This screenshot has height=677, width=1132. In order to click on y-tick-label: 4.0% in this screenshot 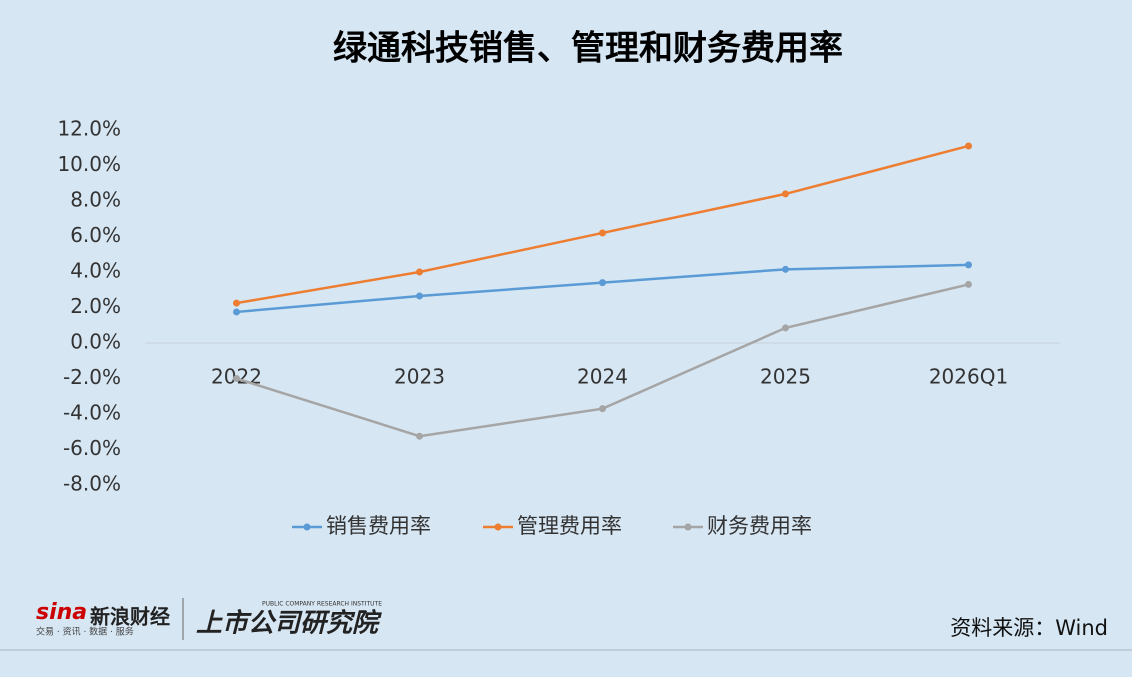, I will do `click(95, 271)`.